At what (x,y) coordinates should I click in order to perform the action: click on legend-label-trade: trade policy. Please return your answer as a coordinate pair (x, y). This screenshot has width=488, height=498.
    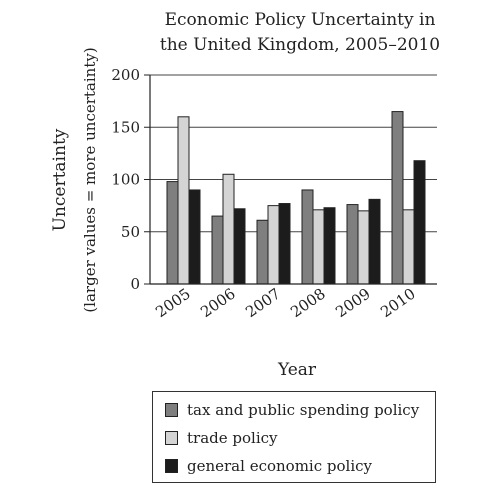
    Looking at the image, I should click on (232, 438).